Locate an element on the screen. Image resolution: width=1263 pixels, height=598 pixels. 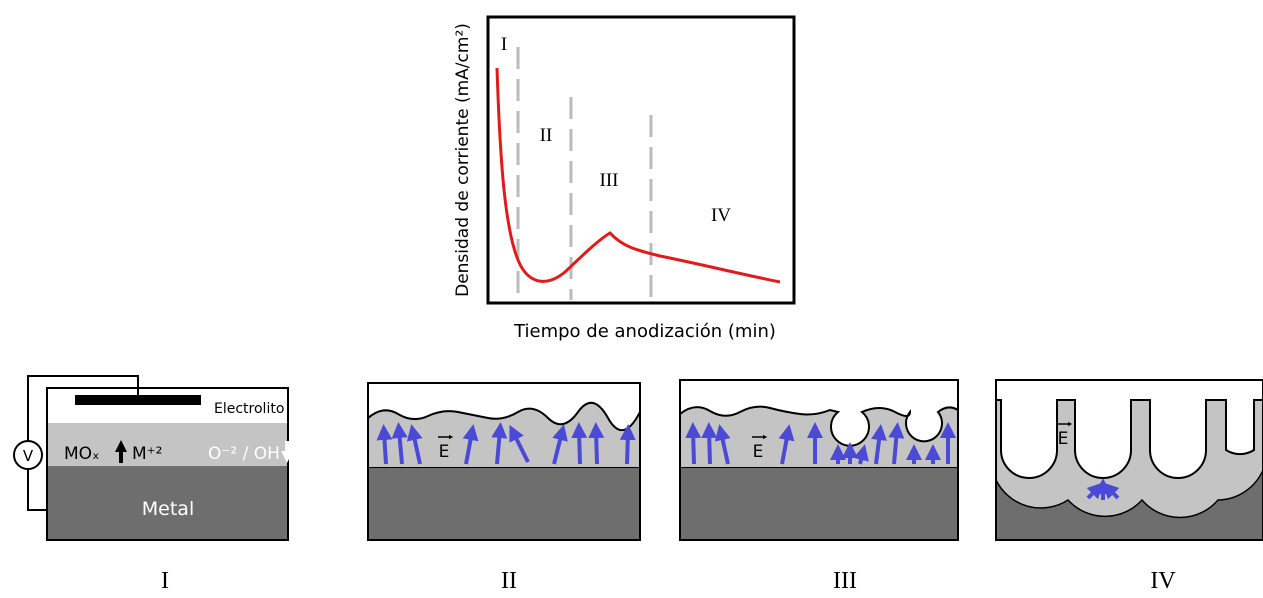
y-axis-label: Densidad de corriente (mA/cm²) is located at coordinates (463, 160).